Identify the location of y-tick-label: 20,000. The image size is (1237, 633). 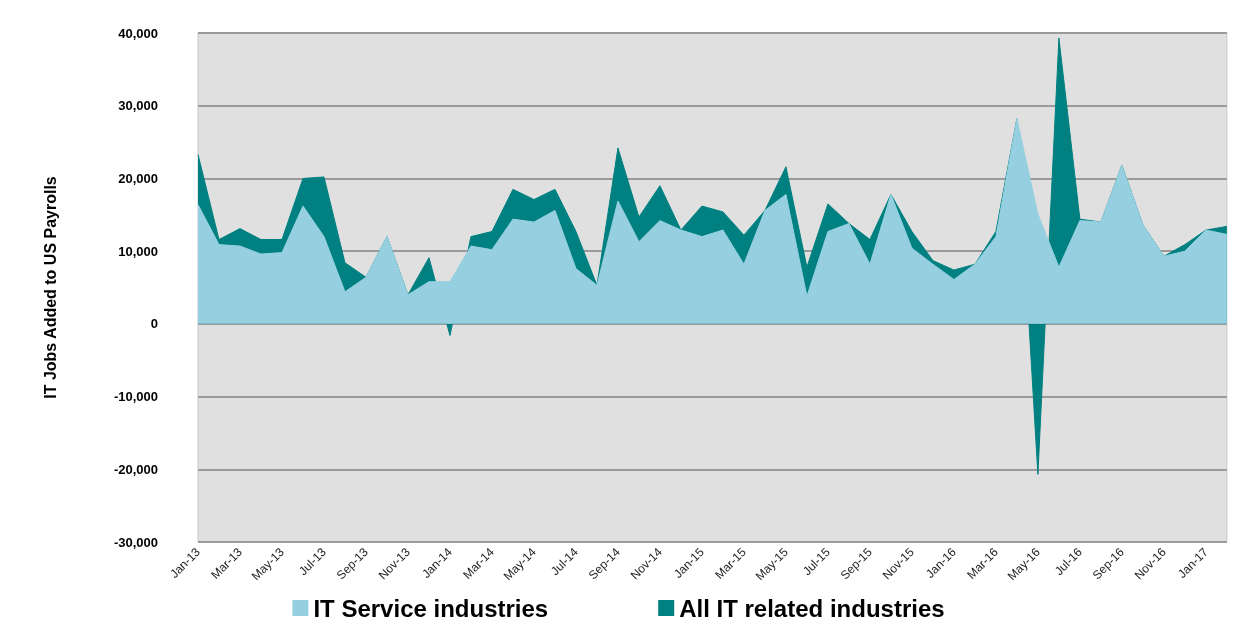
(138, 178).